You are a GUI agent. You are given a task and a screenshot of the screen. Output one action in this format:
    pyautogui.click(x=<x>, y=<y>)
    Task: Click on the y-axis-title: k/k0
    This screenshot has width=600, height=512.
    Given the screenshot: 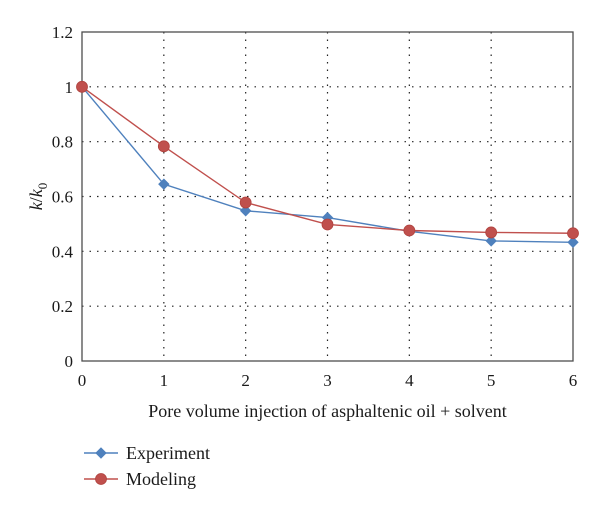 What is the action you would take?
    pyautogui.click(x=38, y=197)
    